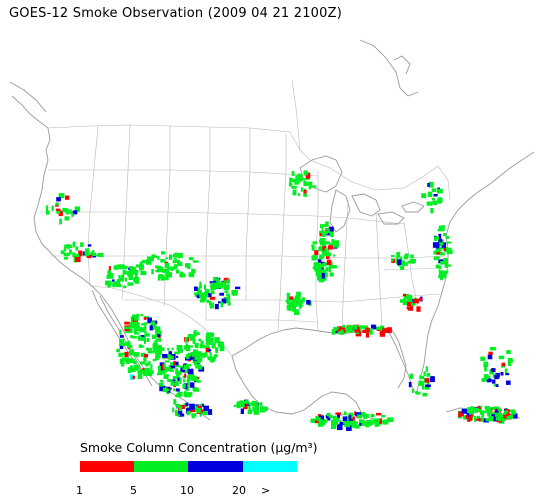 The image size is (540, 504). What do you see at coordinates (79, 490) in the screenshot?
I see `legend-tick-1: 1` at bounding box center [79, 490].